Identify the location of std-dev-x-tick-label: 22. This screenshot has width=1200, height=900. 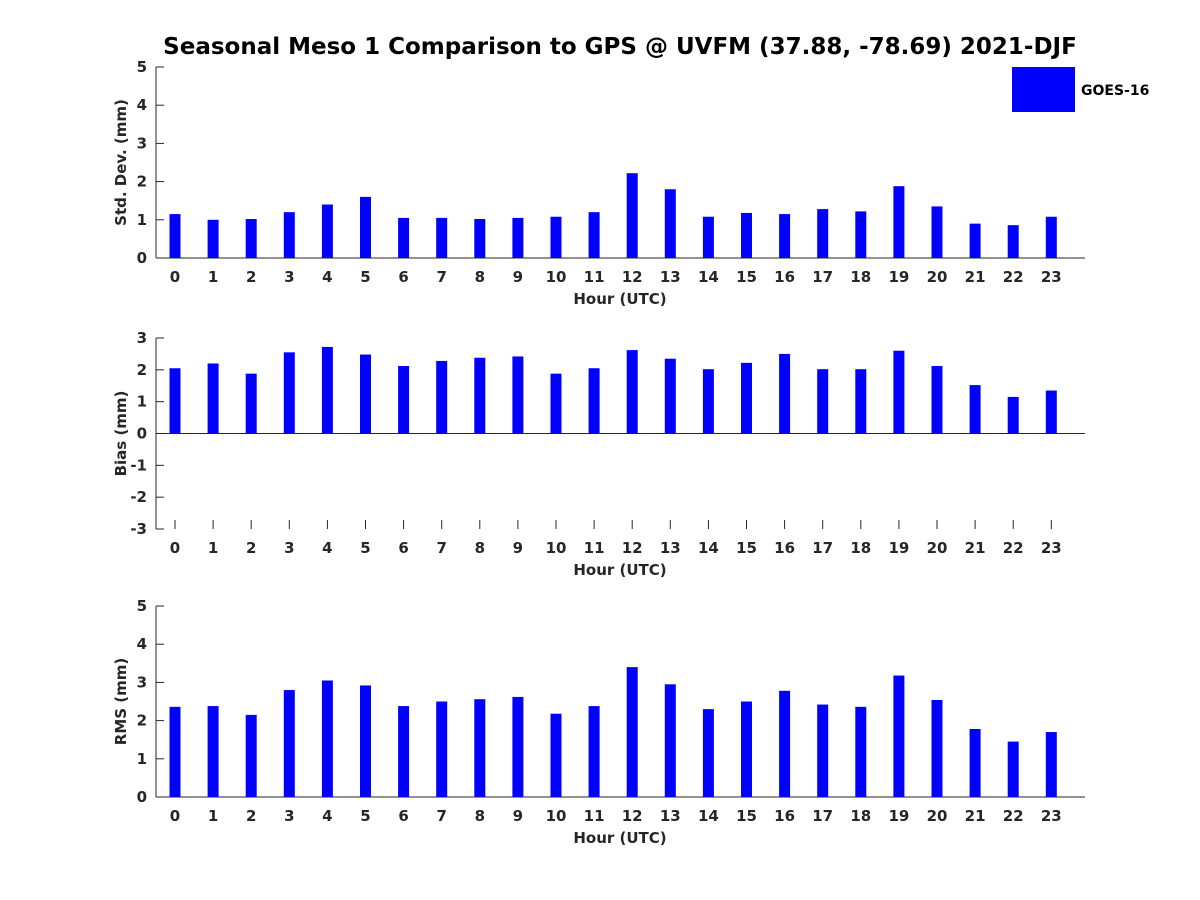
(1013, 277).